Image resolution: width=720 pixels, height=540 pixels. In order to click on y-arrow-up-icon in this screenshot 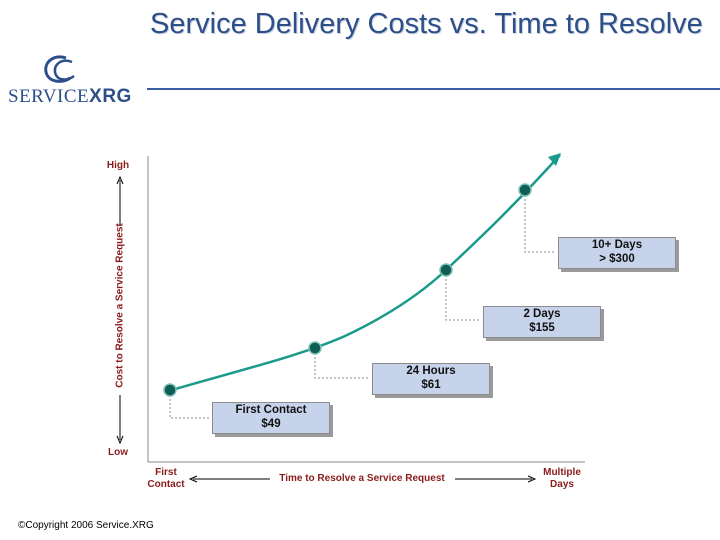, I will do `click(120, 180)`.